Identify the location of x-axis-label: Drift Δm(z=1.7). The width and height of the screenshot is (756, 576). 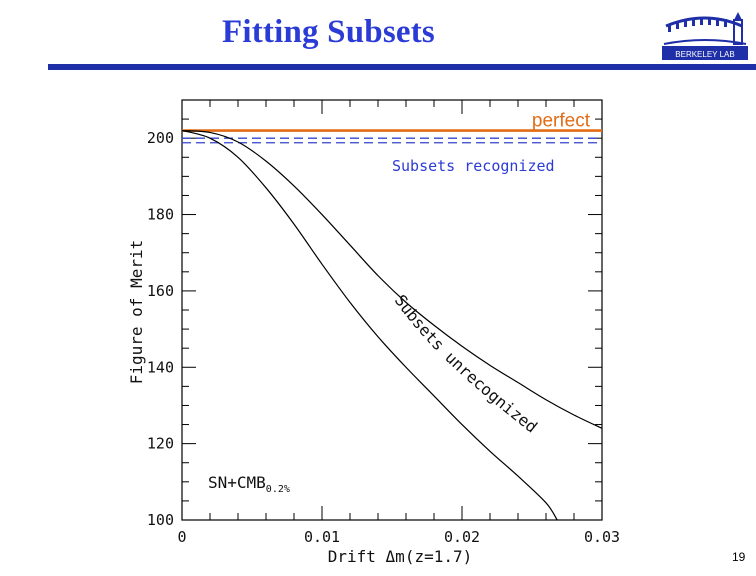
(400, 556).